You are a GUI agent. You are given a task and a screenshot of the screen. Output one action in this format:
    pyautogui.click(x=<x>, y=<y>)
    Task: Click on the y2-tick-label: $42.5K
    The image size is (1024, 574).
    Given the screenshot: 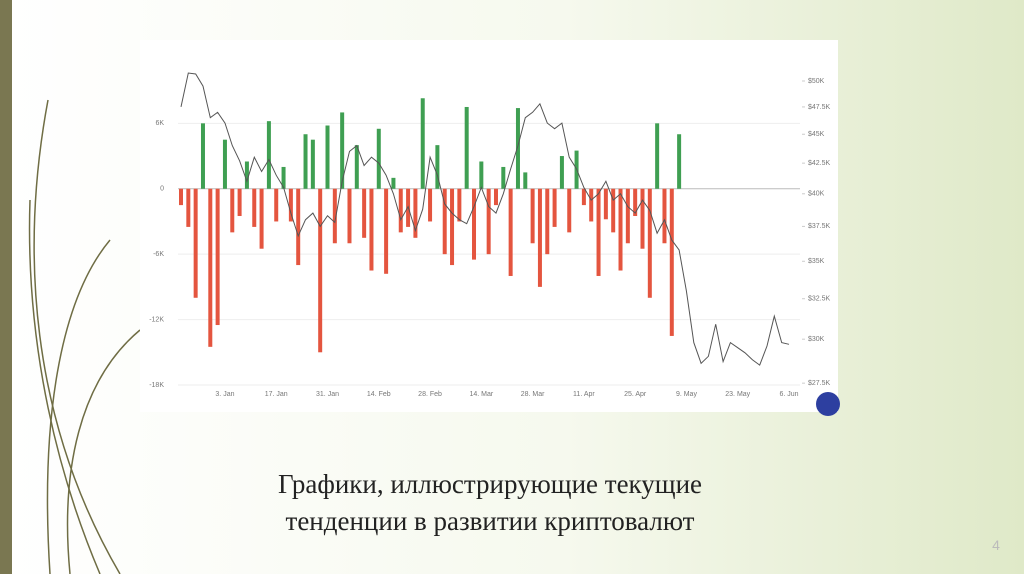 What is the action you would take?
    pyautogui.click(x=819, y=163)
    